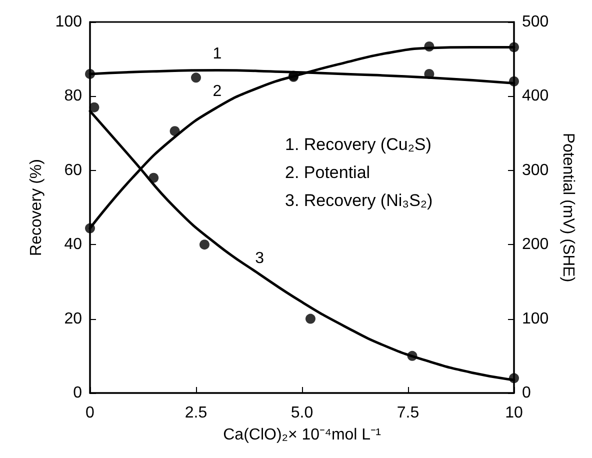 The height and width of the screenshot is (458, 592). What do you see at coordinates (535, 96) in the screenshot?
I see `y2-tick-label: 400` at bounding box center [535, 96].